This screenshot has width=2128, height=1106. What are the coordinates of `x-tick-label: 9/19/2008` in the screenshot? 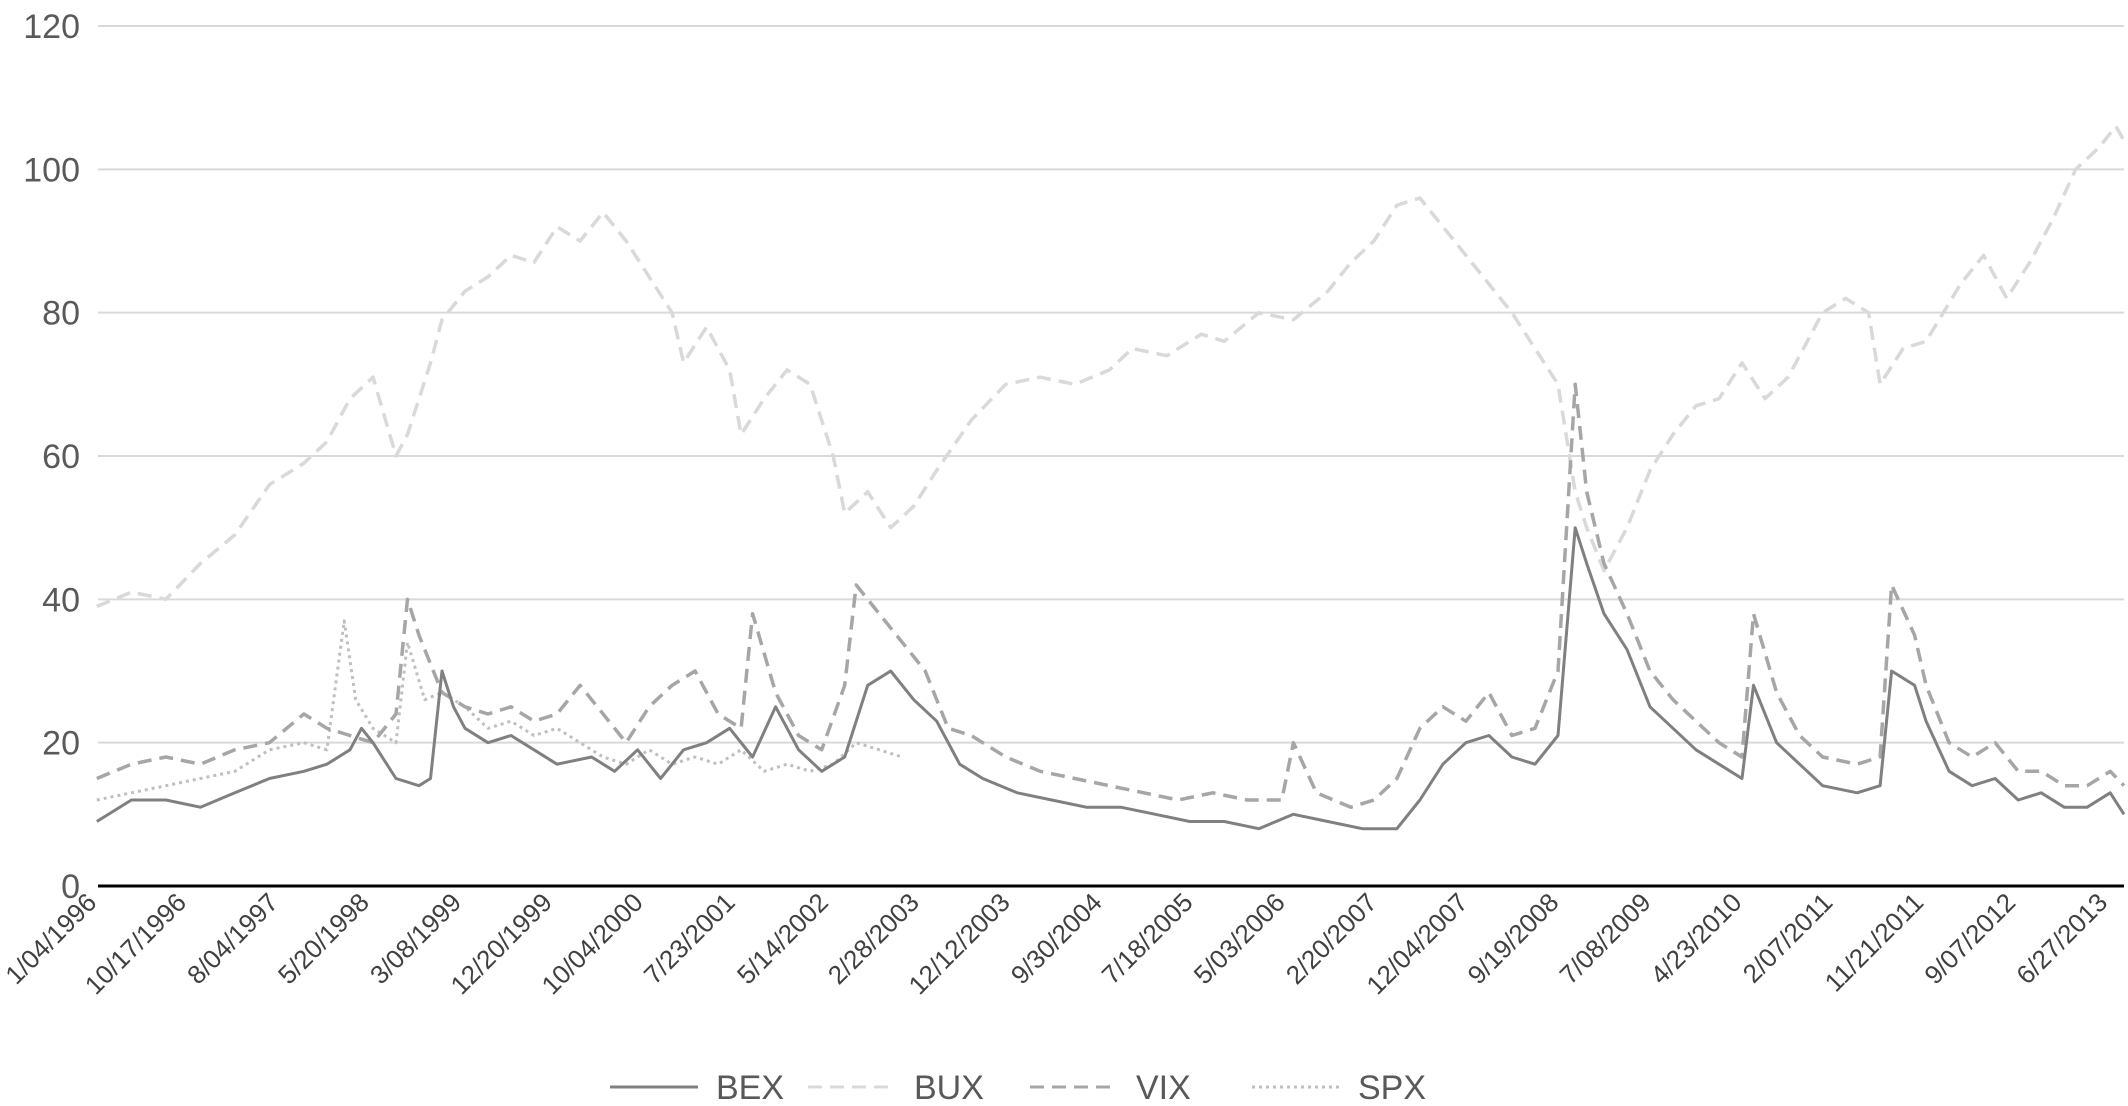 It's located at (1513, 938).